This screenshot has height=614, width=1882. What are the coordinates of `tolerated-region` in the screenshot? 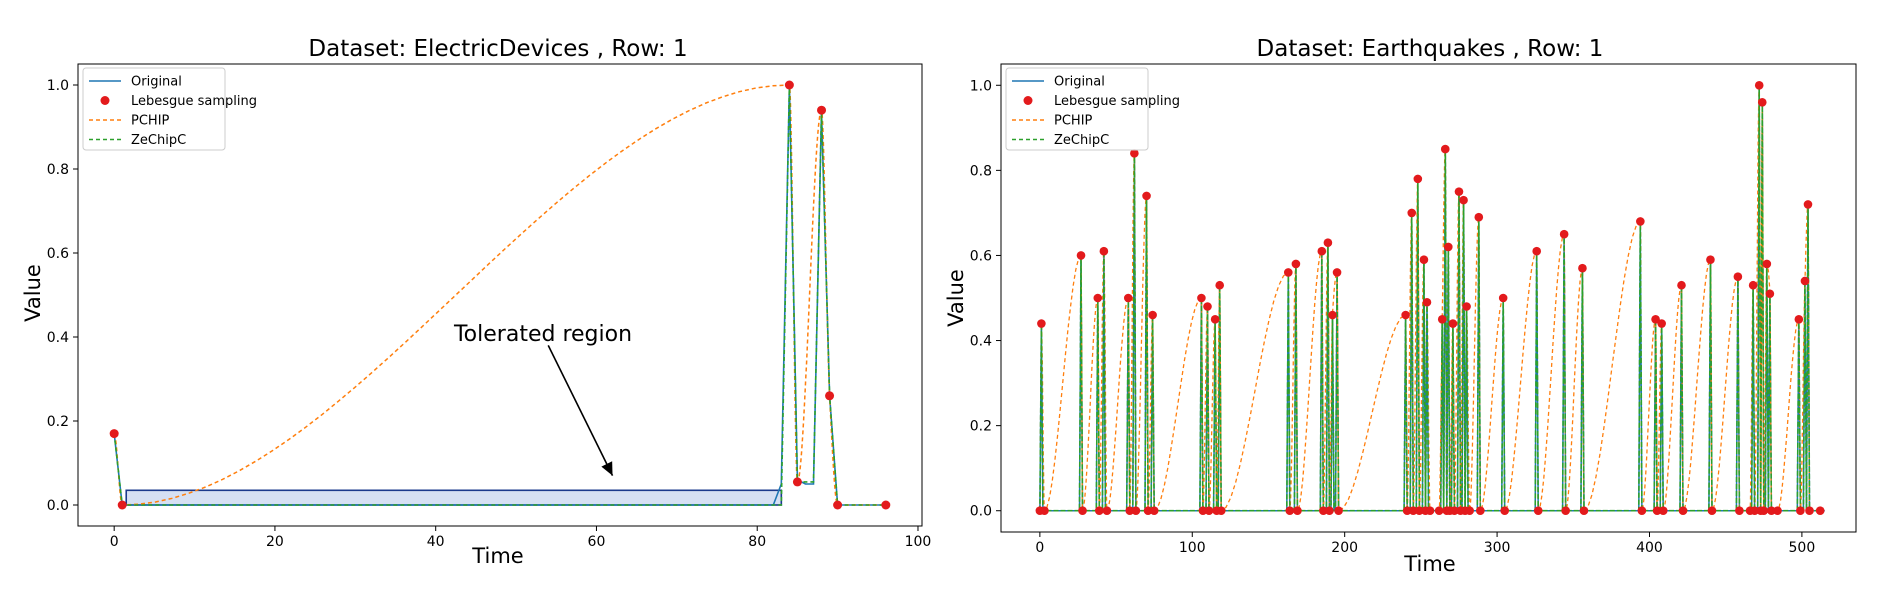 It's located at (454, 497).